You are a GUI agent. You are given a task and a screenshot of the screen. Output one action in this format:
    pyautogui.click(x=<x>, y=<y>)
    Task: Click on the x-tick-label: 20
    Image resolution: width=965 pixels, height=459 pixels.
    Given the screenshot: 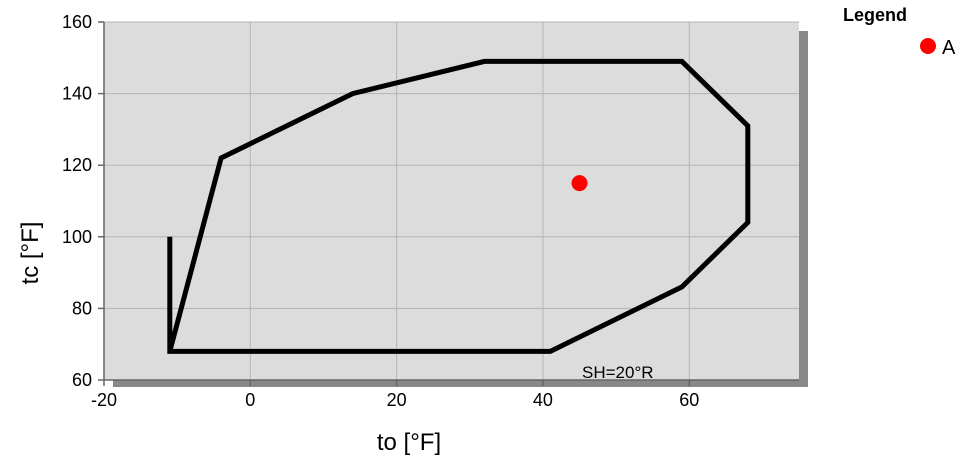 What is the action you would take?
    pyautogui.click(x=397, y=400)
    